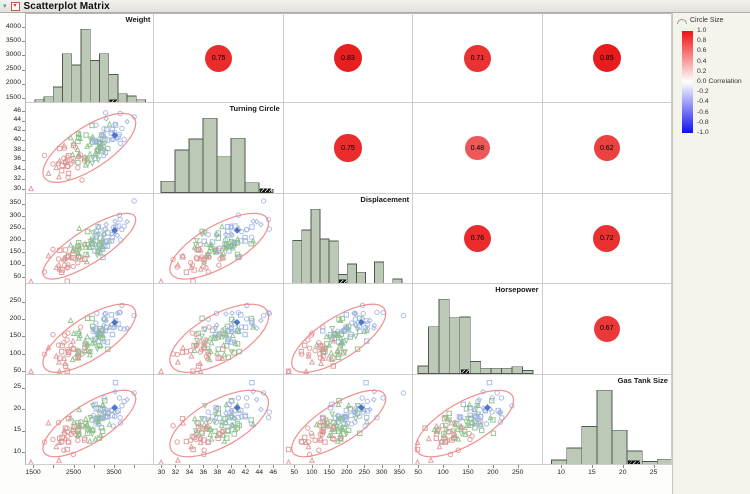 This screenshot has height=494, width=750. What do you see at coordinates (90, 419) in the screenshot?
I see `scatter-panel-gas-tank-size-vs-weight` at bounding box center [90, 419].